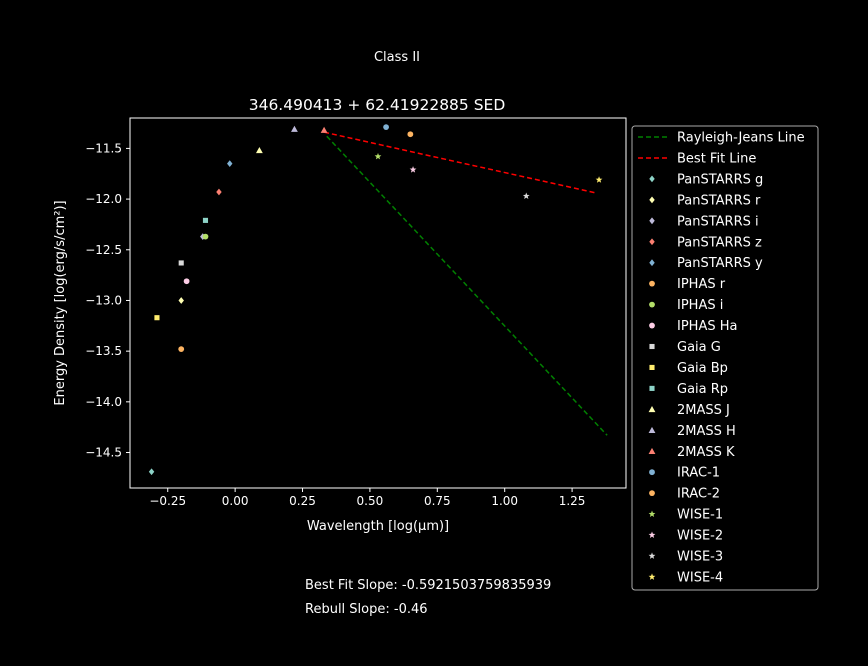 The width and height of the screenshot is (868, 666). I want to click on y-tick-label: −11.5, so click(103, 148).